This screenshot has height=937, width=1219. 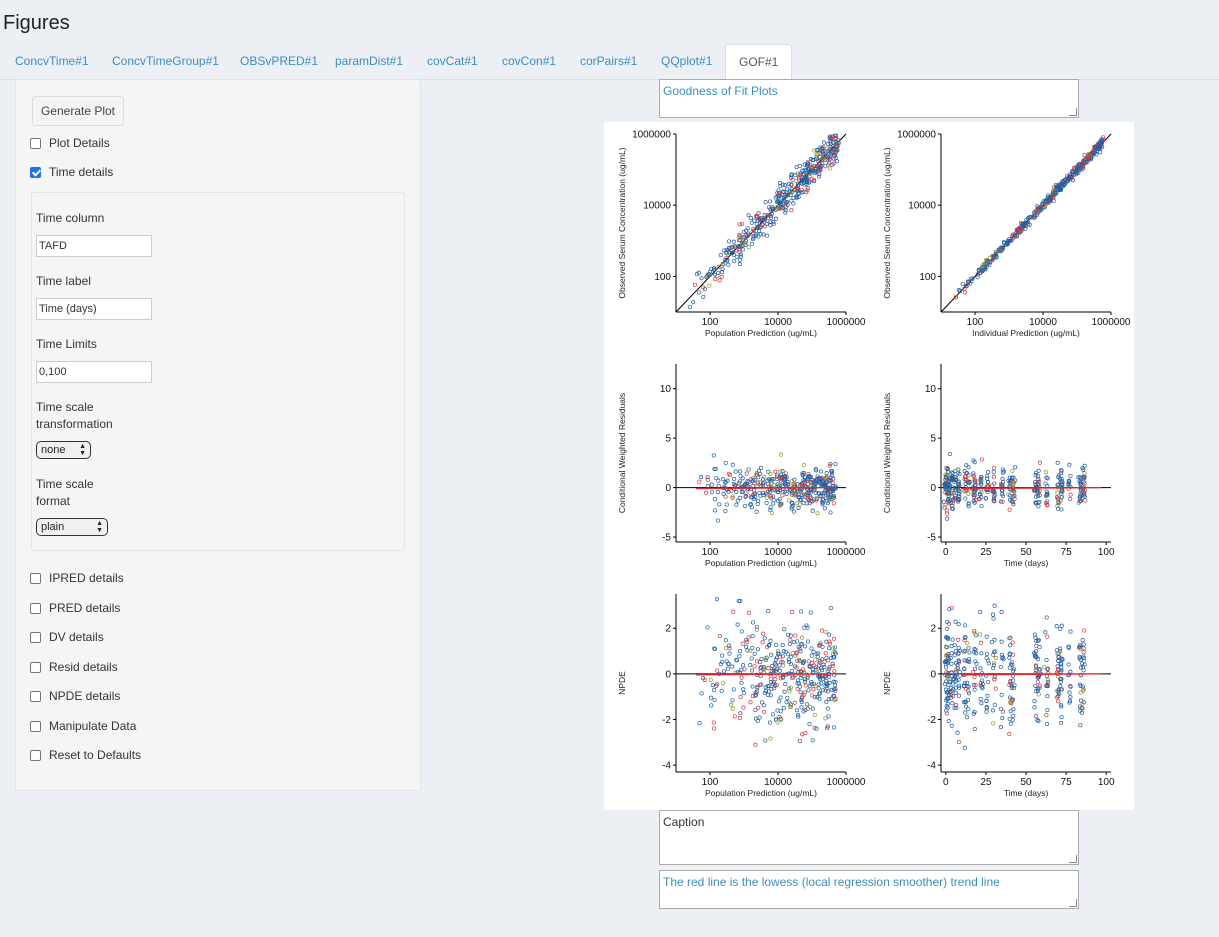 What do you see at coordinates (75, 696) in the screenshot?
I see `npde-details-checkbox: NPDE details` at bounding box center [75, 696].